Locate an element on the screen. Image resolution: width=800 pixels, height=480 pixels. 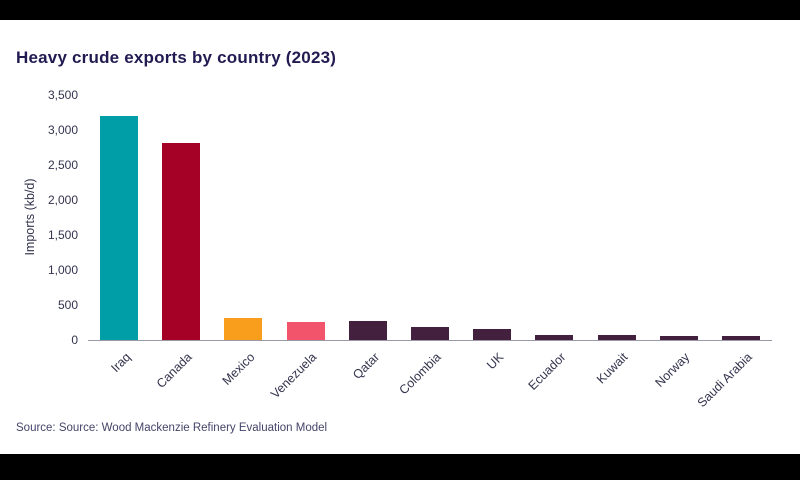
y-tick-label: 2,000 is located at coordinates (62, 200).